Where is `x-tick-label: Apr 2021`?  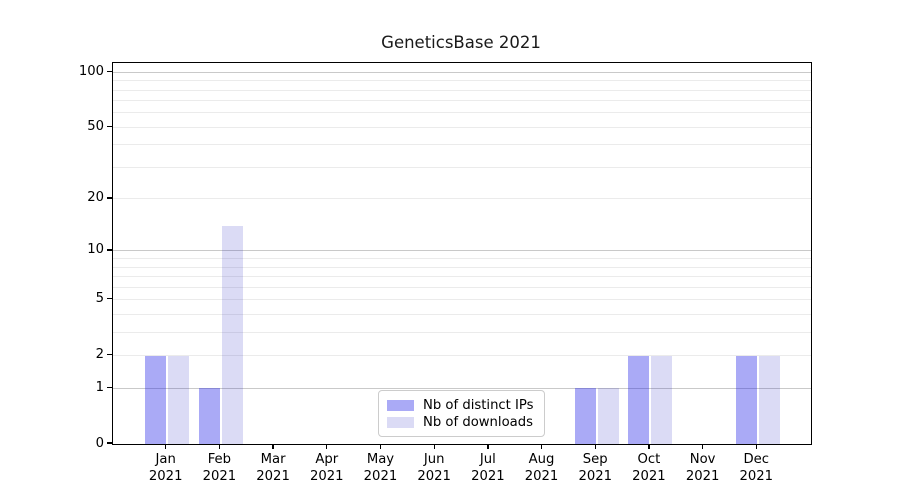 x-tick-label: Apr 2021 is located at coordinates (326, 468).